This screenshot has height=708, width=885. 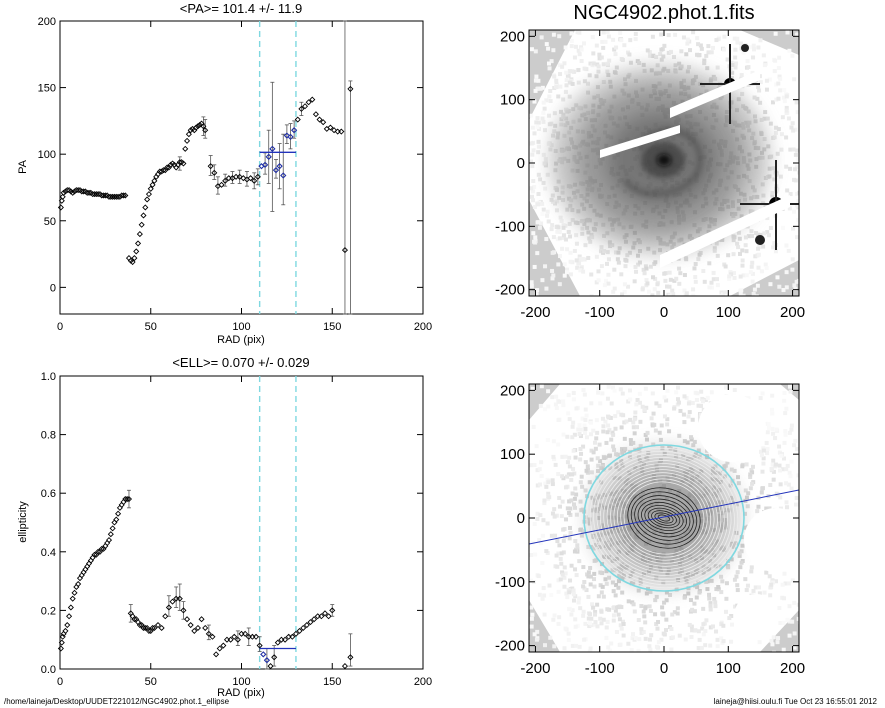 I want to click on img1-y-tick-label: 100, so click(x=512, y=100).